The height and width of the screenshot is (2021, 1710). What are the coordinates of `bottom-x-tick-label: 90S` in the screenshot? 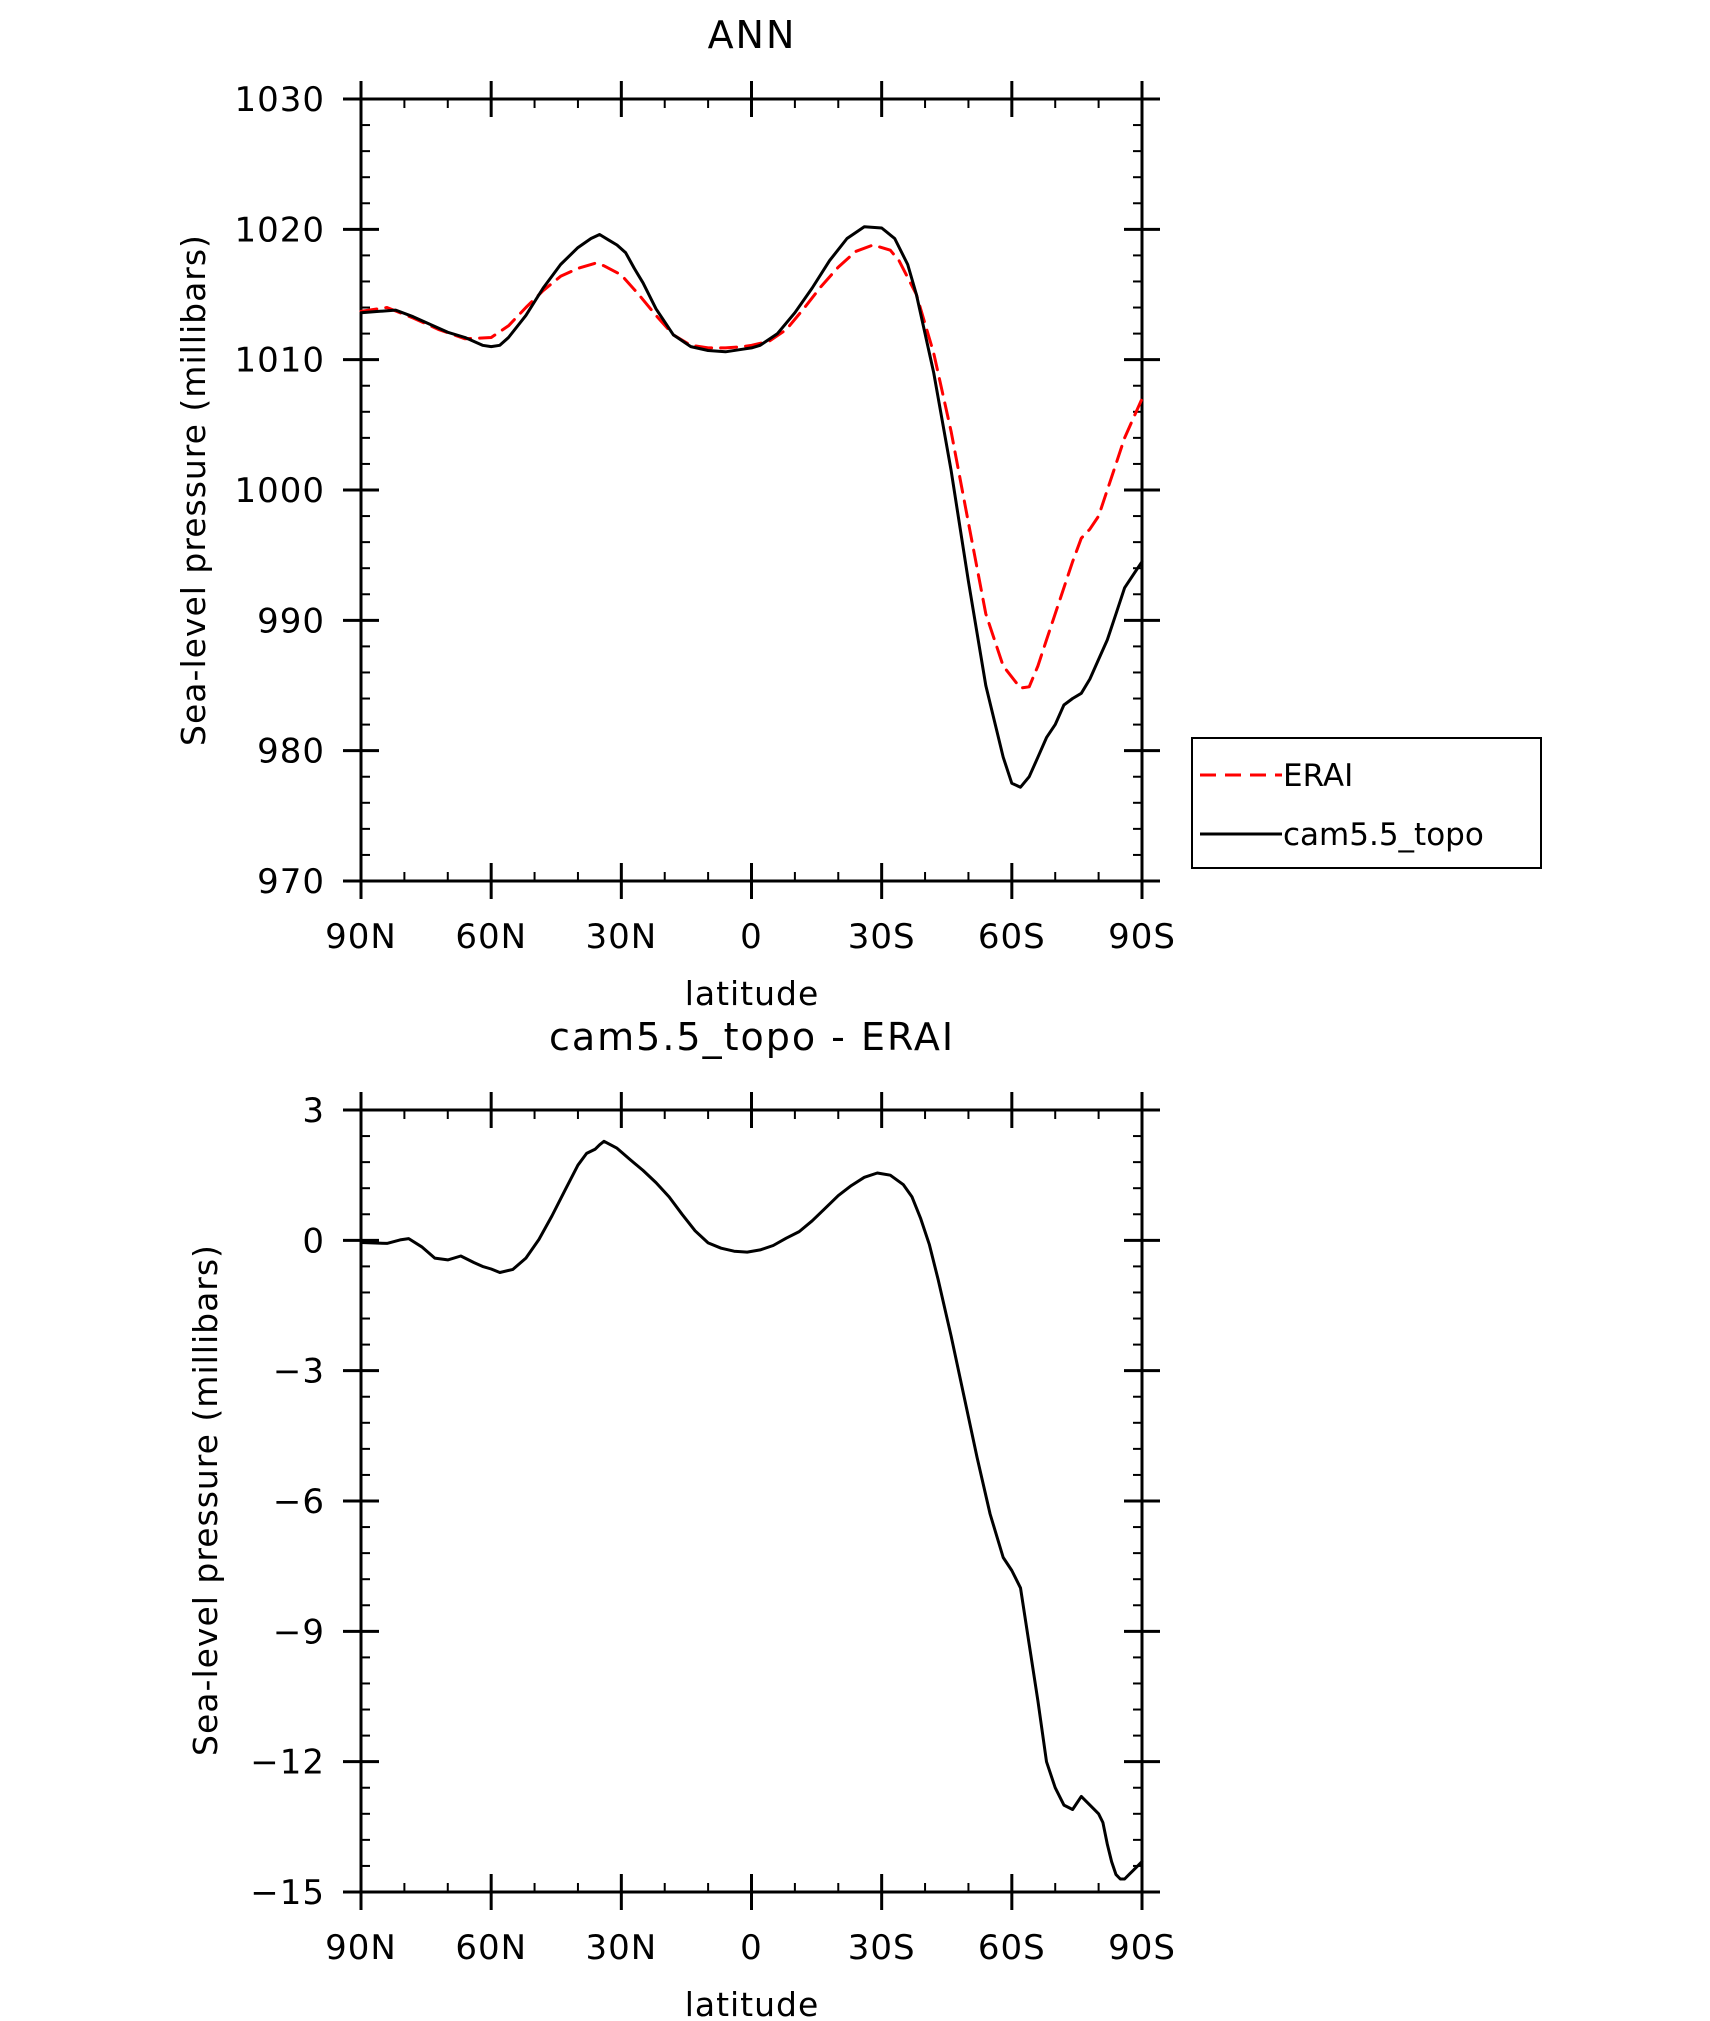 It's located at (1142, 1948).